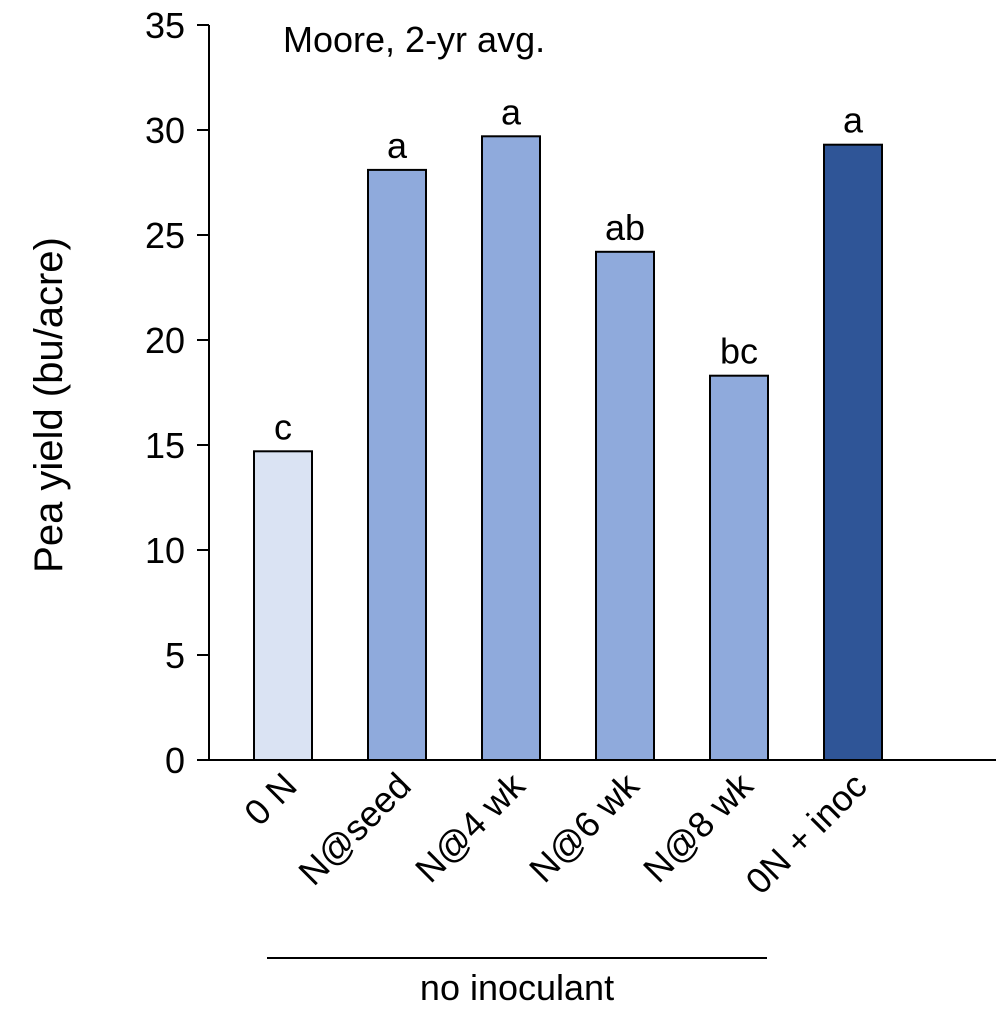 The height and width of the screenshot is (1013, 996). What do you see at coordinates (165, 235) in the screenshot?
I see `y-tick-label: 25` at bounding box center [165, 235].